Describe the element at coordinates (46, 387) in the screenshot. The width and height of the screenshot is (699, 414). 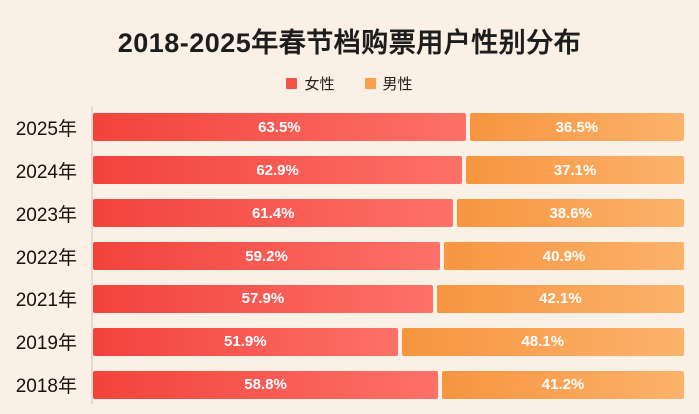
I see `year-label: 2018年` at that location.